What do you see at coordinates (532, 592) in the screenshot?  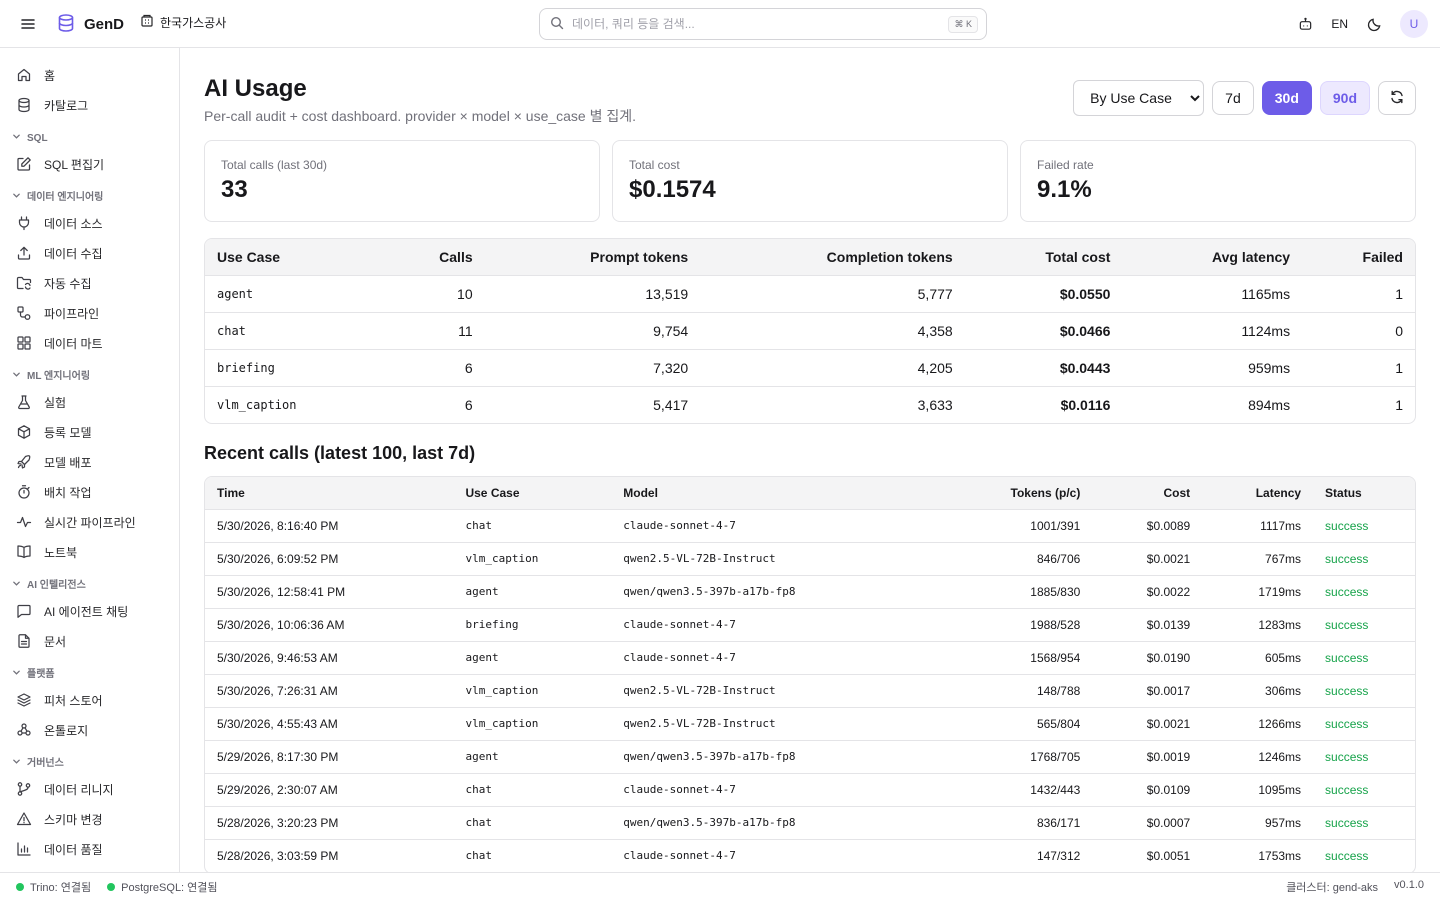 I see `table-cell: agent` at bounding box center [532, 592].